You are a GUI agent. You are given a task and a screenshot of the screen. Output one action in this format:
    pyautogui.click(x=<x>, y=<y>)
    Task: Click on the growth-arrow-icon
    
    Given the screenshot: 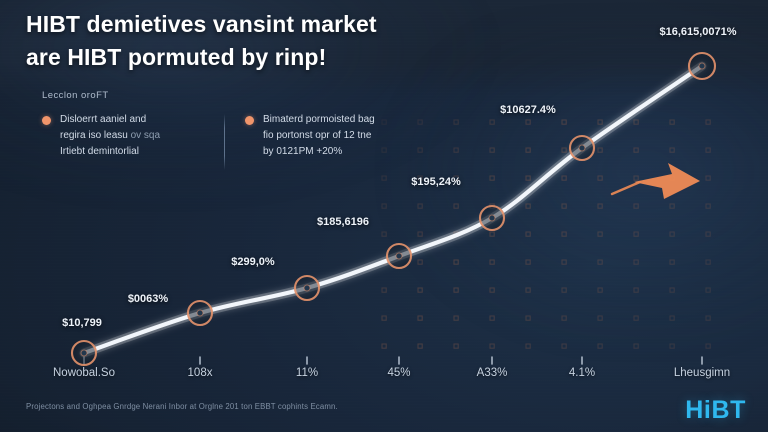 What is the action you would take?
    pyautogui.click(x=655, y=181)
    